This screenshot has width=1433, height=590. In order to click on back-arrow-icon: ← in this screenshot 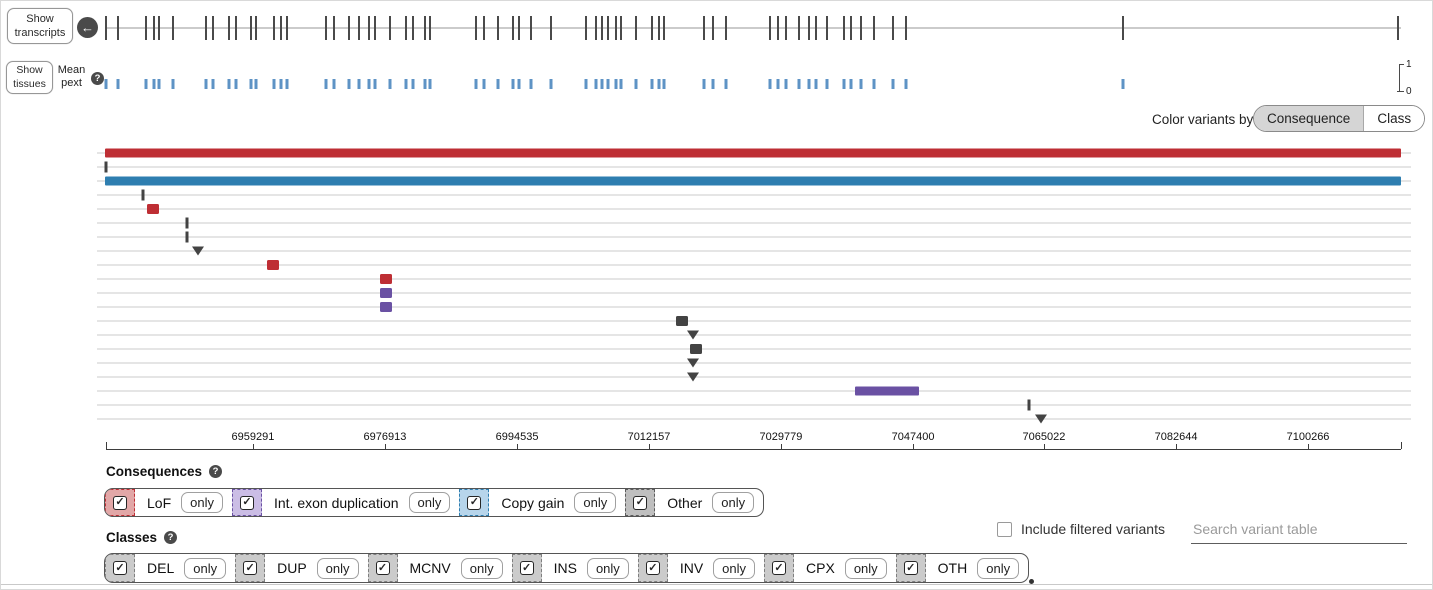, I will do `click(87, 27)`.